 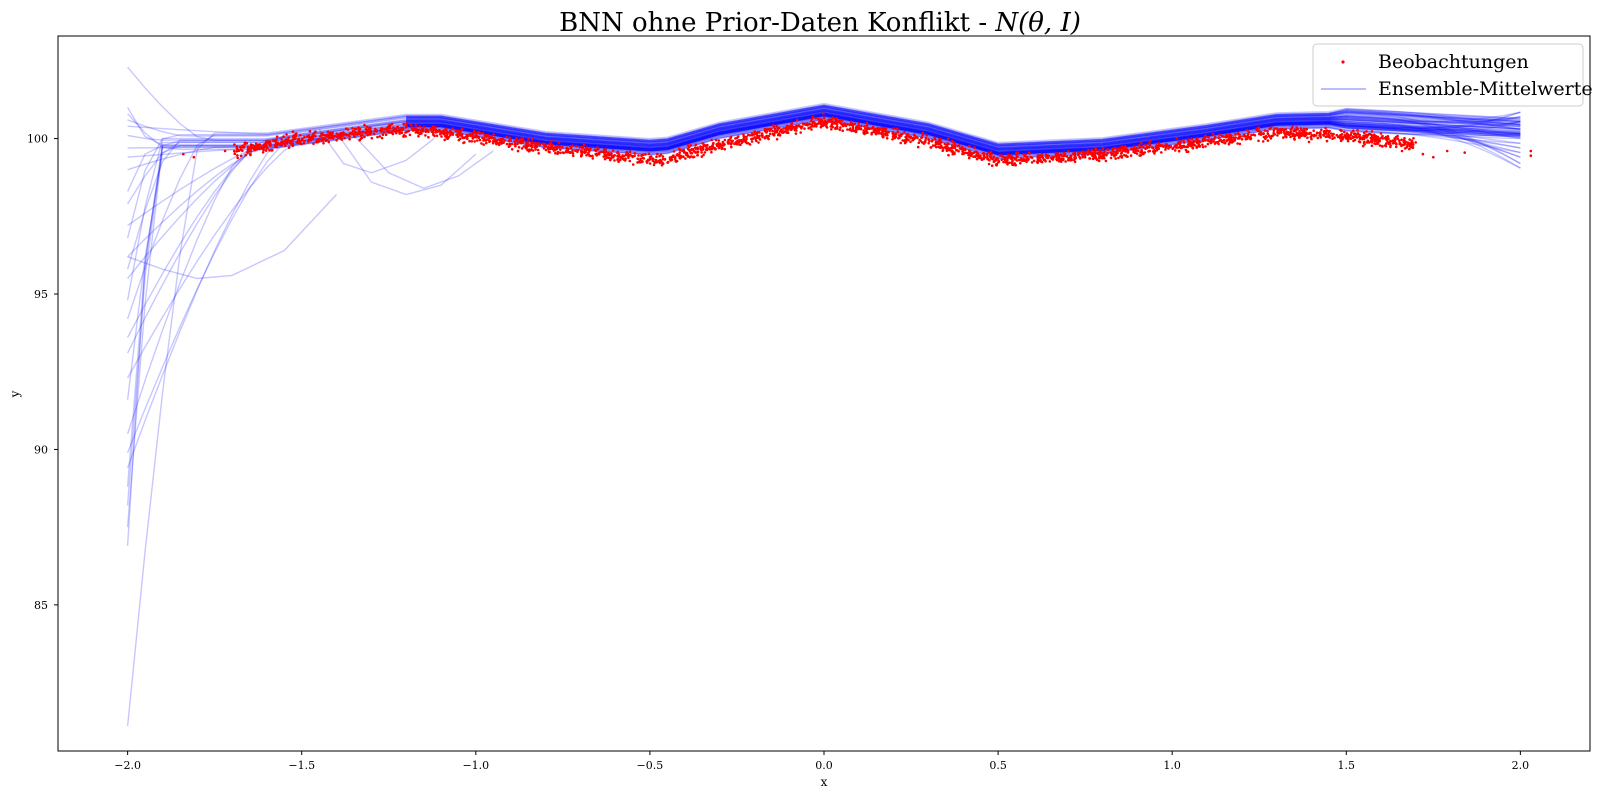 I want to click on x-tick-label: −1.0, so click(x=475, y=765).